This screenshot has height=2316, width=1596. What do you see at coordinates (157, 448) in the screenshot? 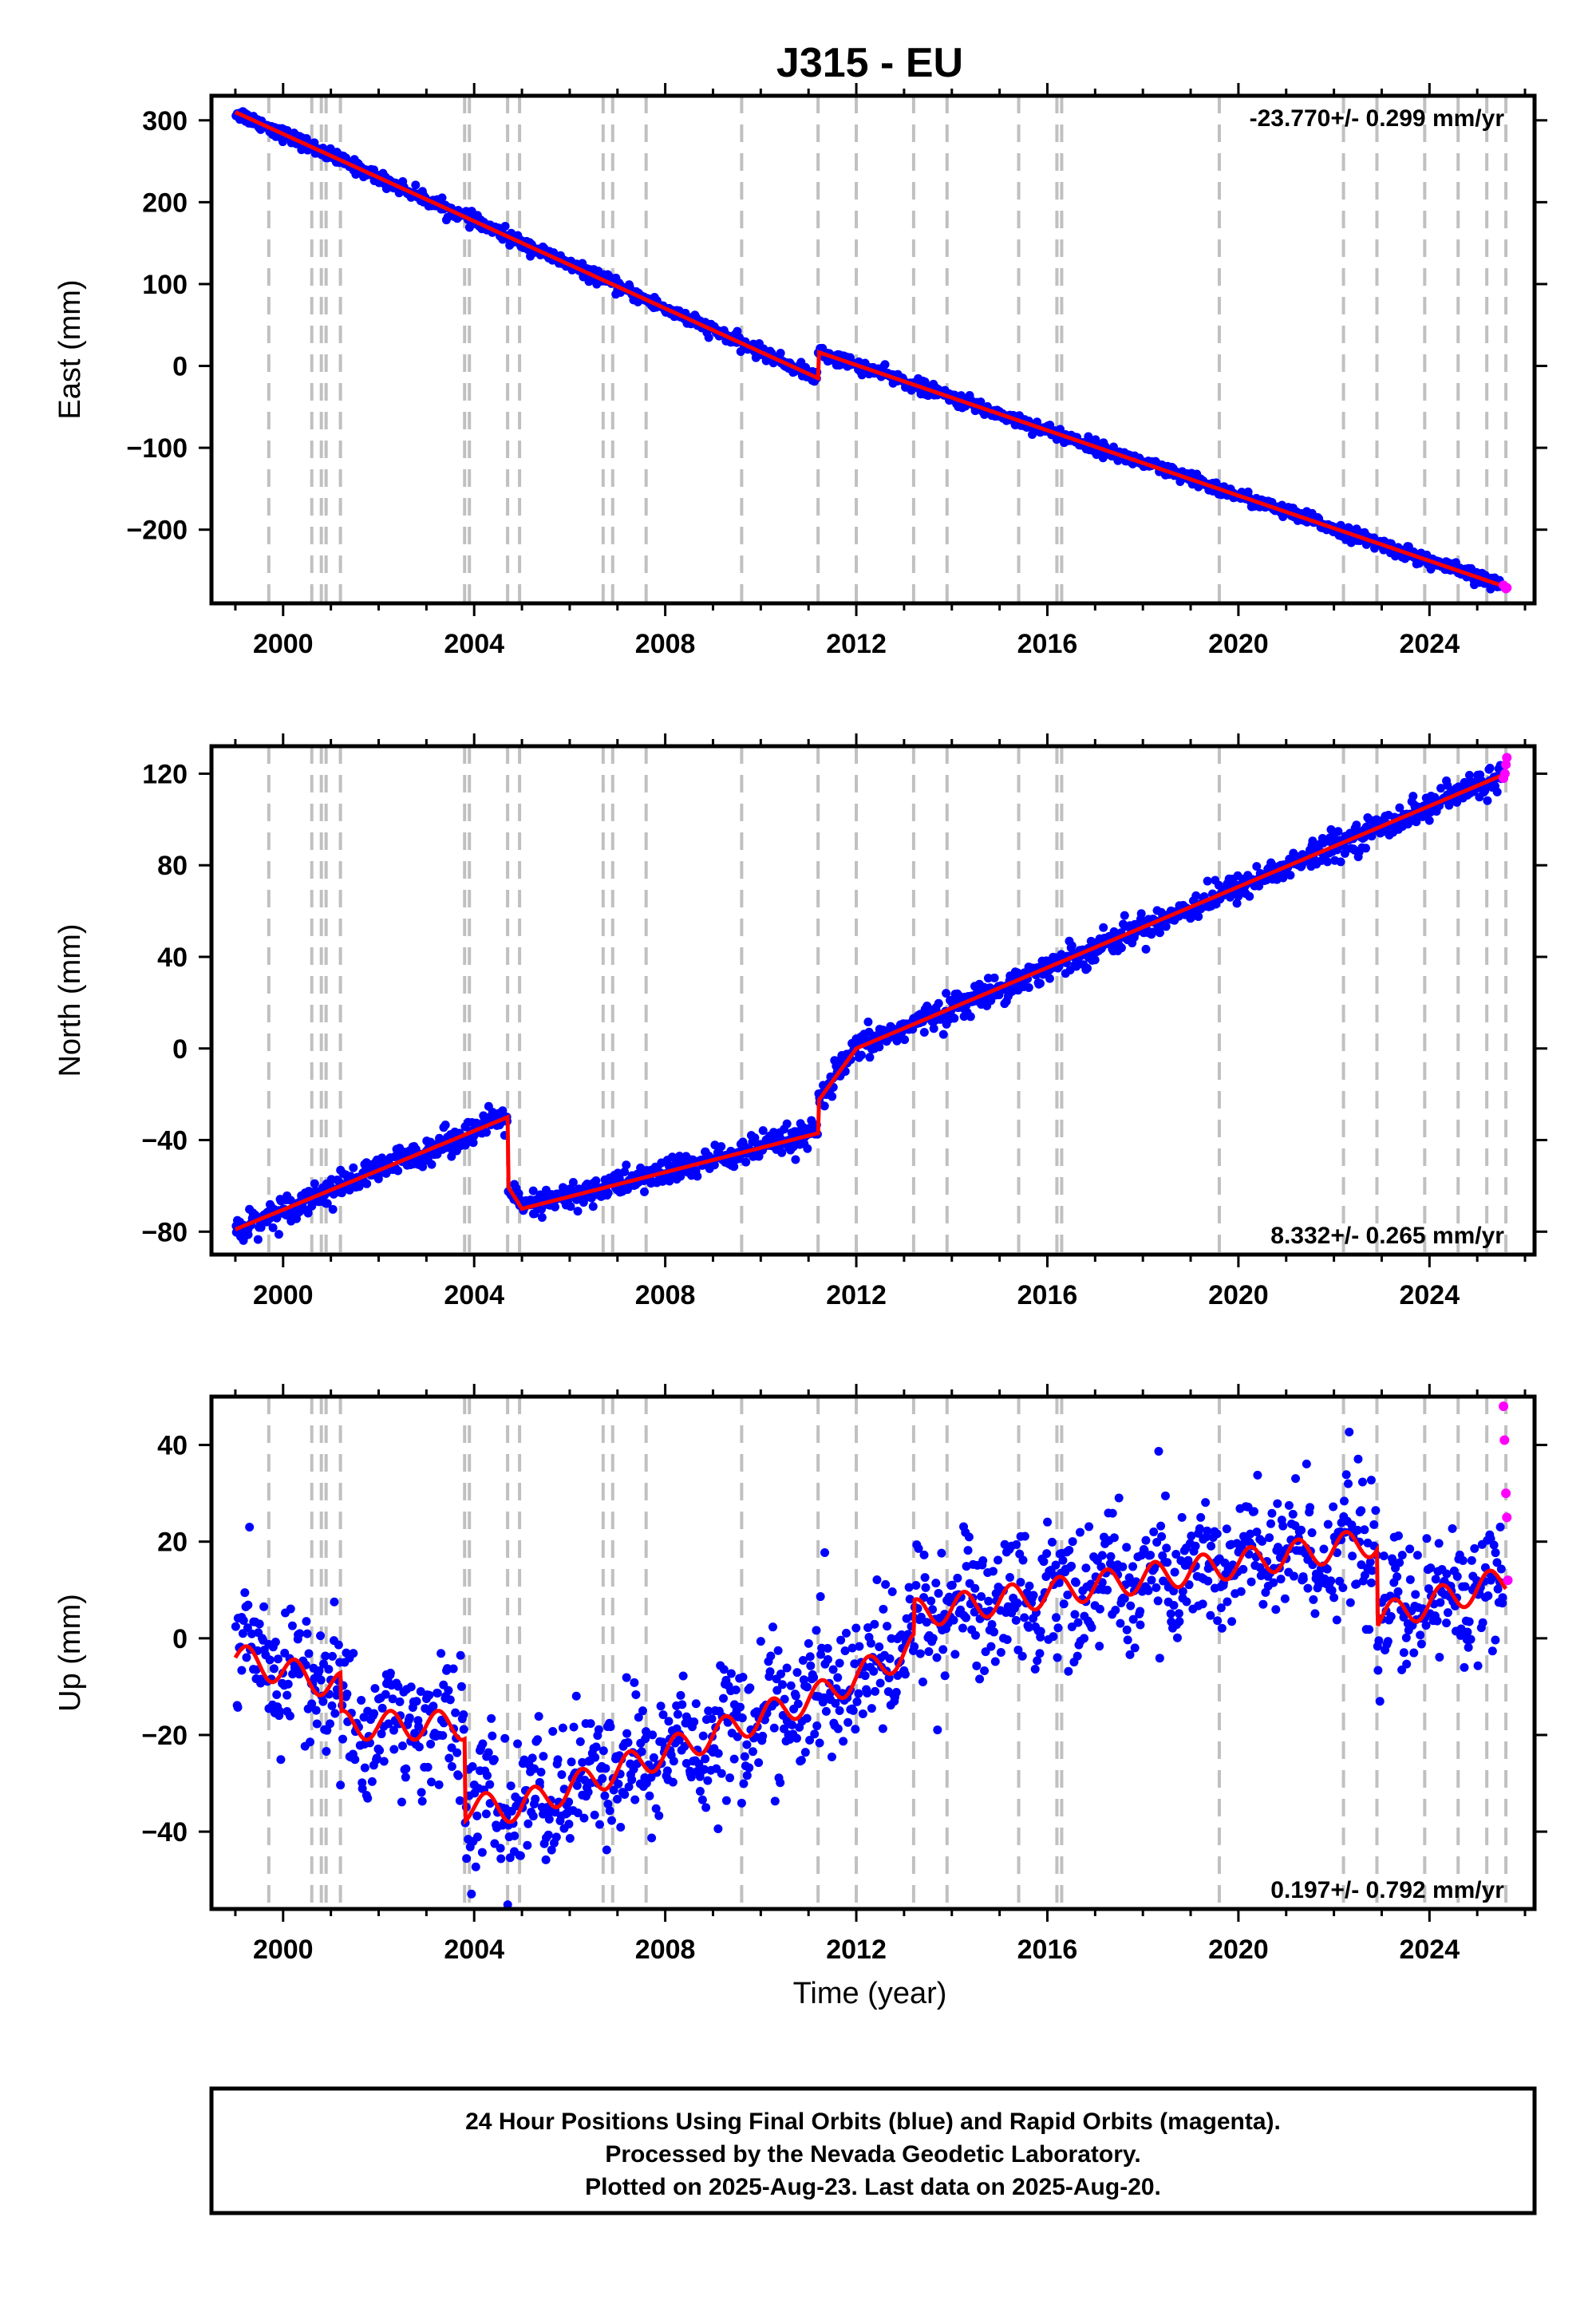
I see `y-tick-label: −100` at bounding box center [157, 448].